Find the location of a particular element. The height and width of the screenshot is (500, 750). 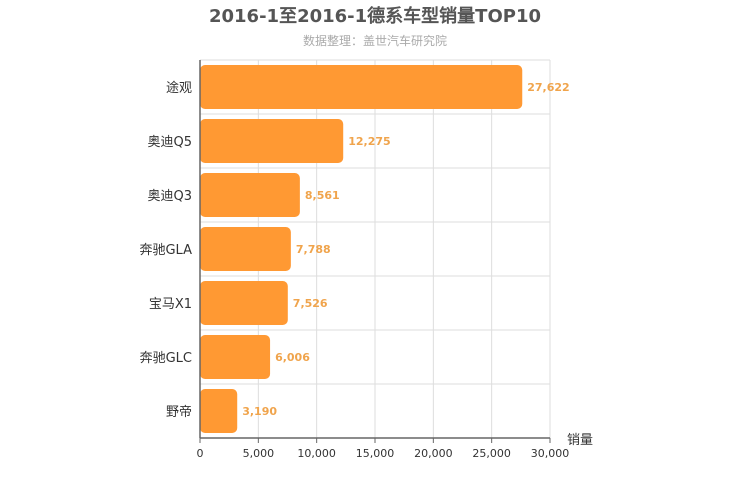

category-label: 途观 is located at coordinates (179, 88).